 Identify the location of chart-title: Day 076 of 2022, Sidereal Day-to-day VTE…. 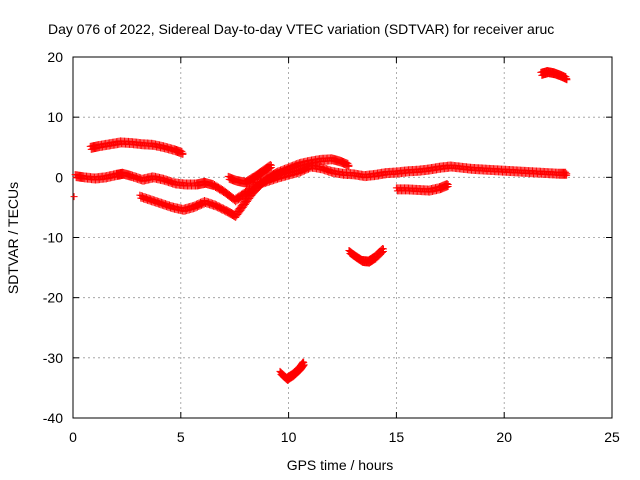
(301, 29).